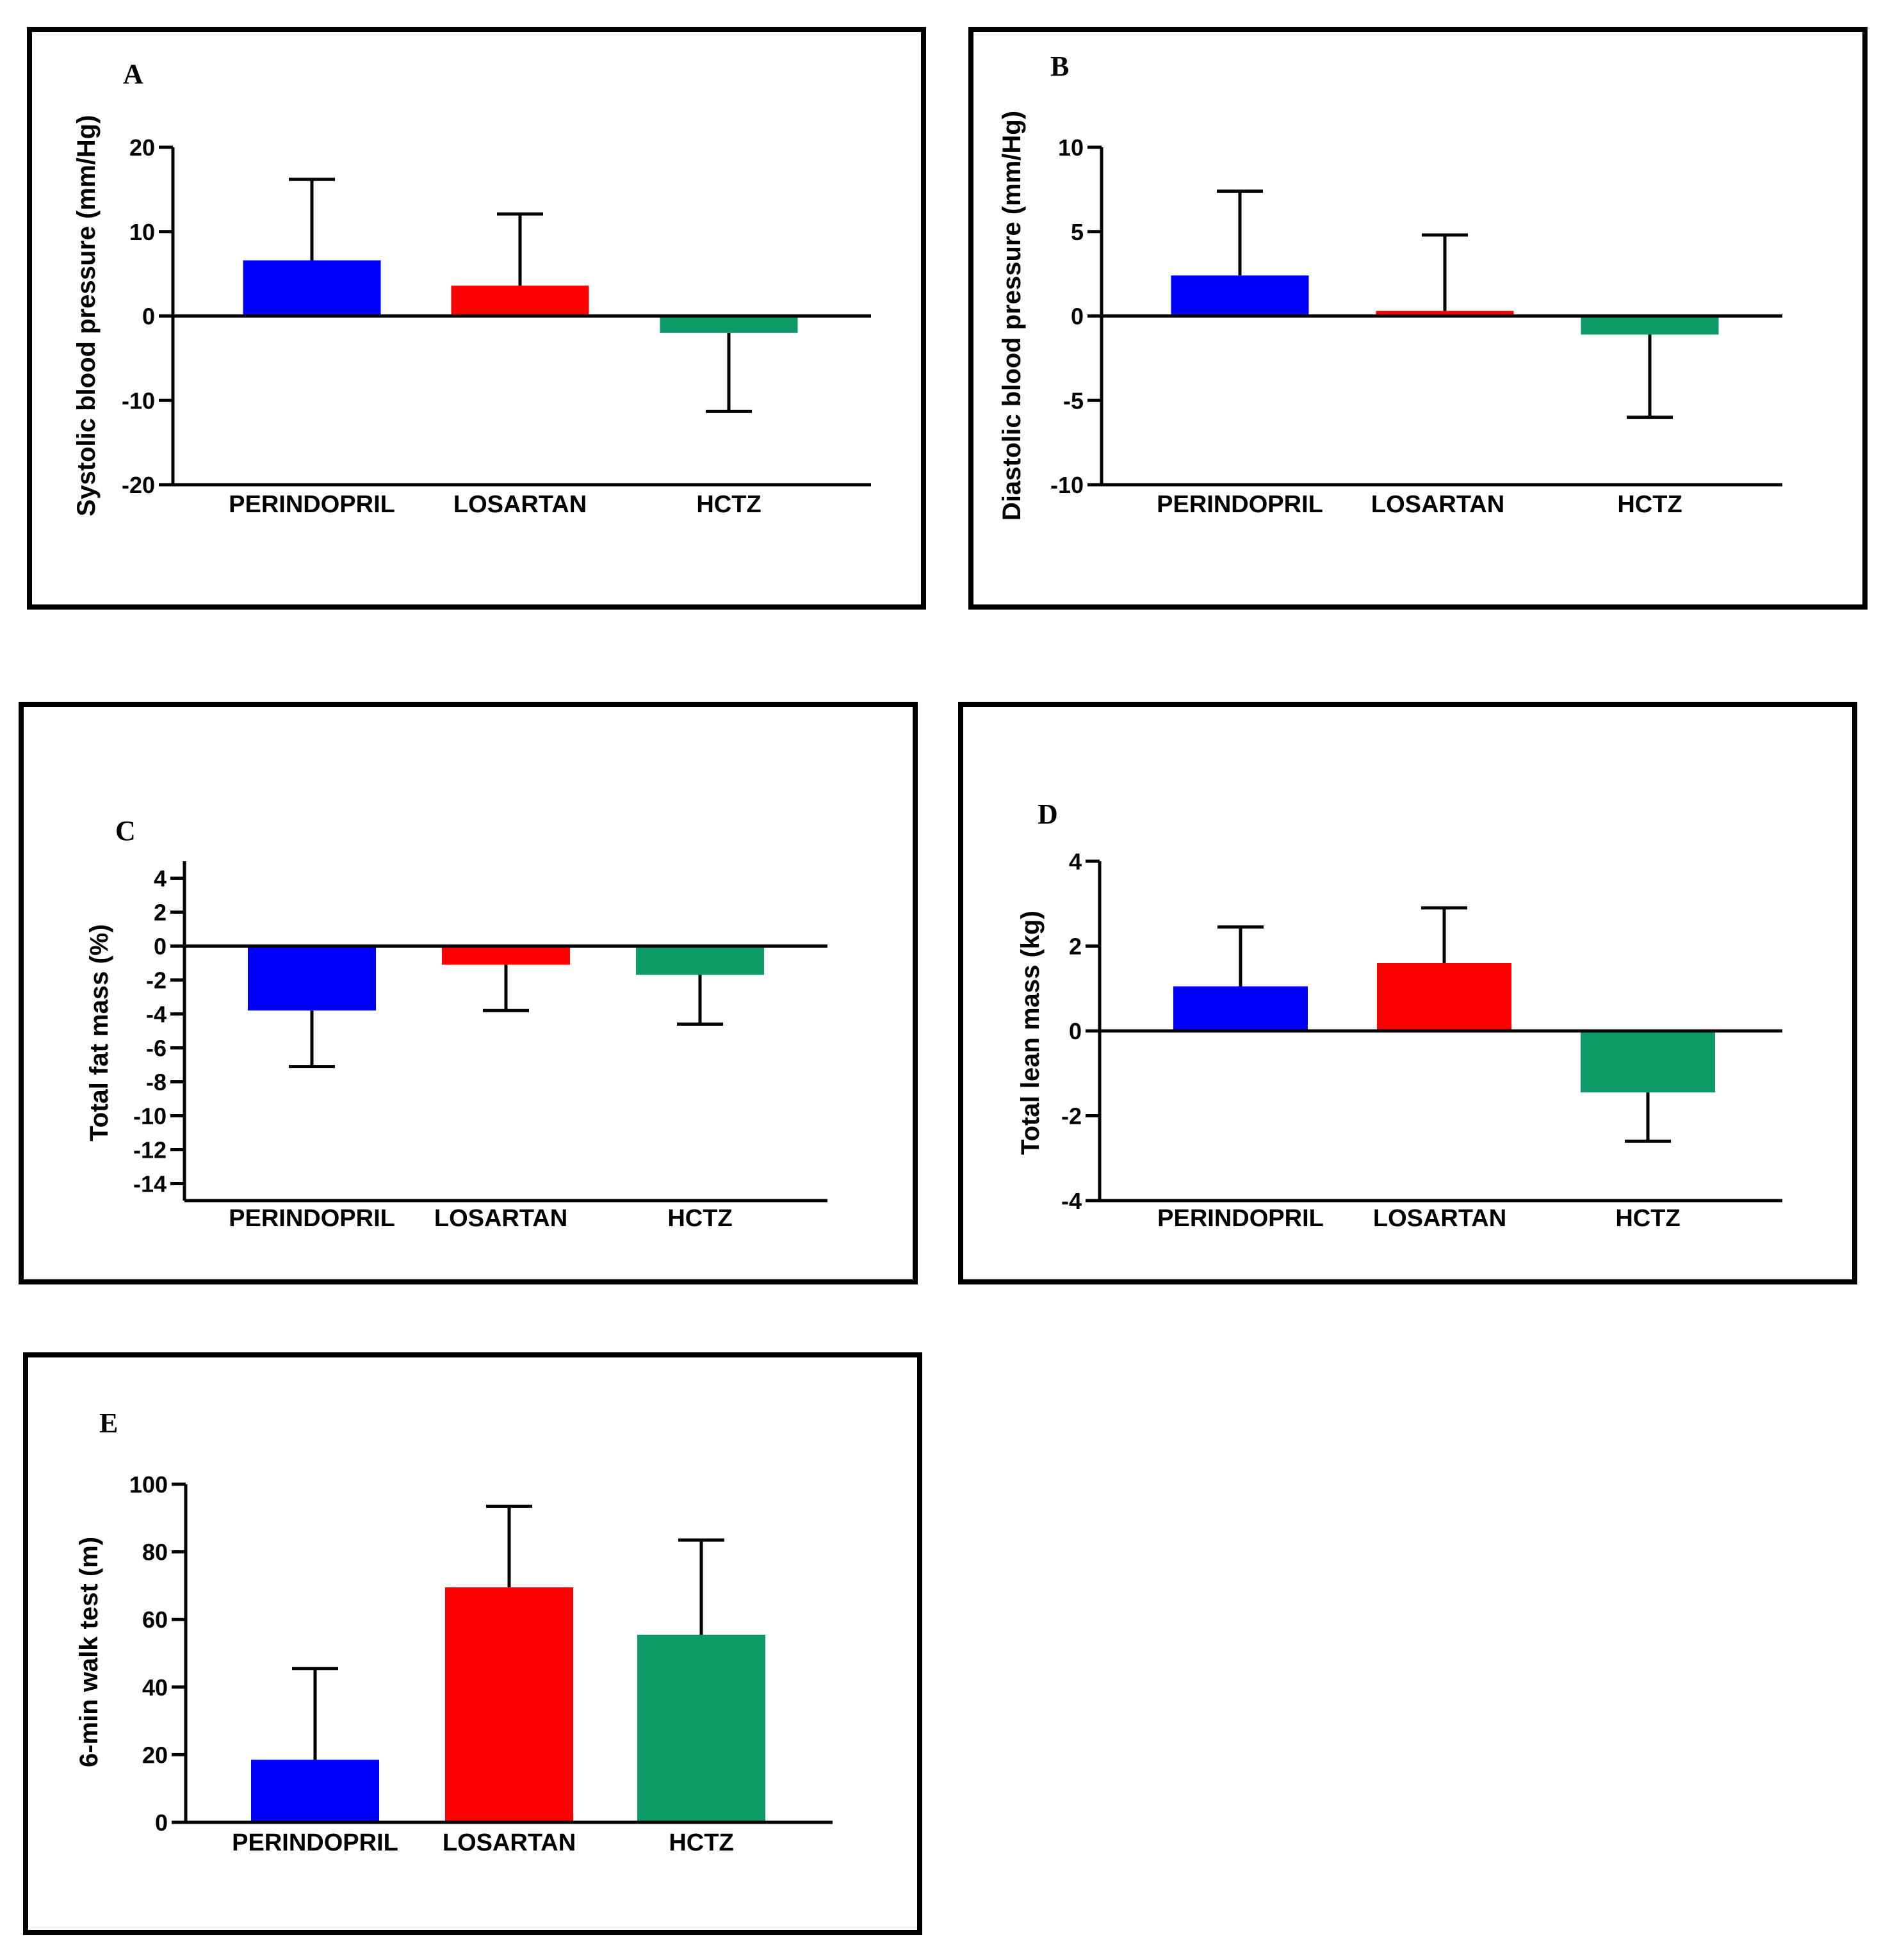  Describe the element at coordinates (108, 1423) in the screenshot. I see `panel-letter: E` at that location.